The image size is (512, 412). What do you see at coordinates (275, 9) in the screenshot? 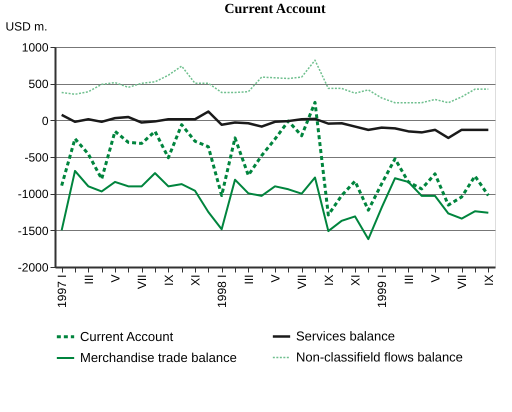
I see `chart-title: Current Account` at bounding box center [275, 9].